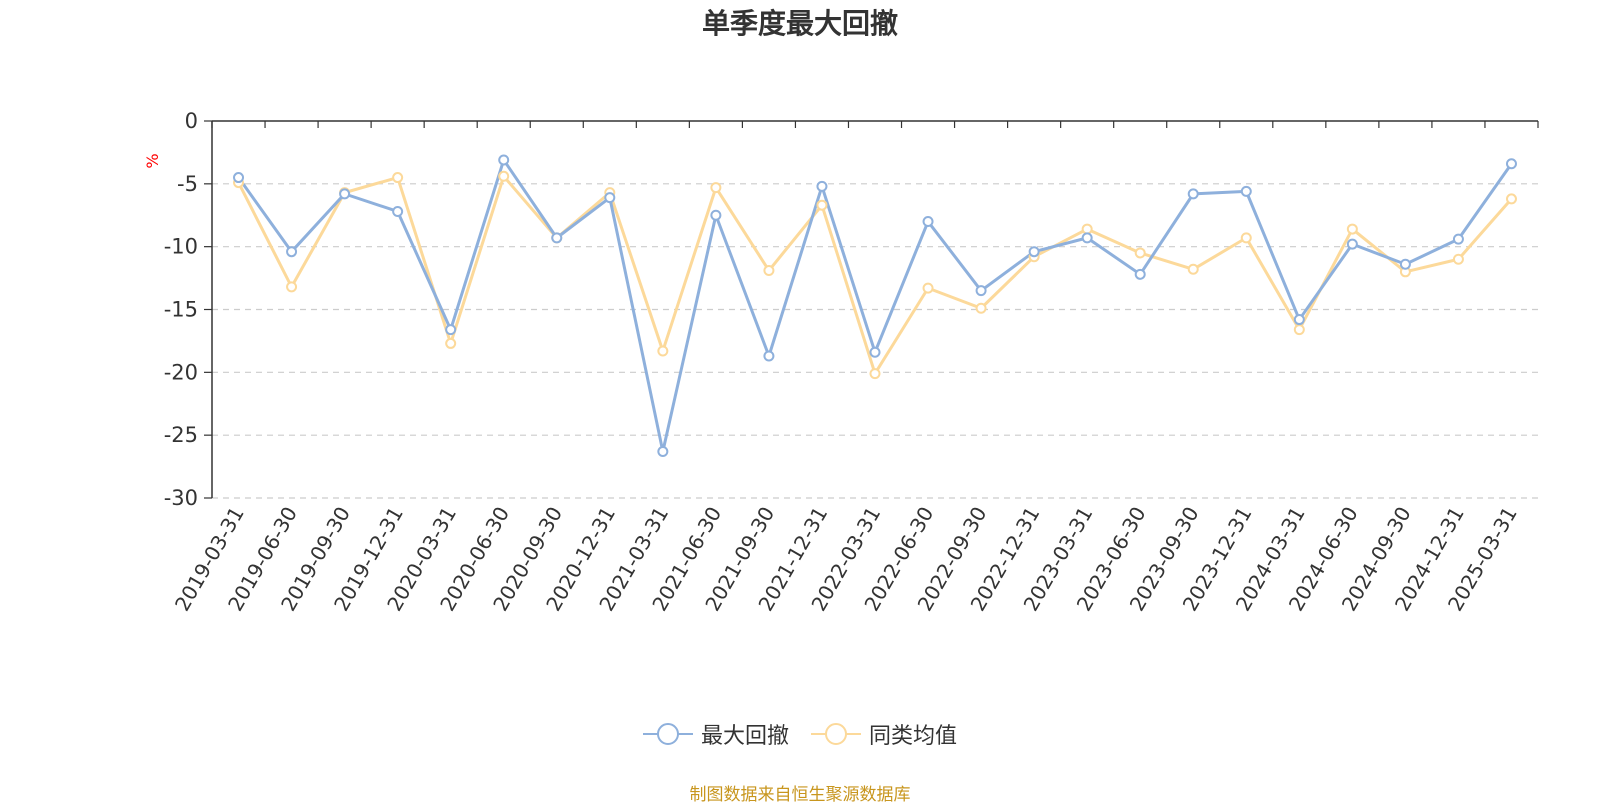 This screenshot has height=805, width=1600. Describe the element at coordinates (800, 734) in the screenshot. I see `legend: 最大回撤 同类均值` at that location.